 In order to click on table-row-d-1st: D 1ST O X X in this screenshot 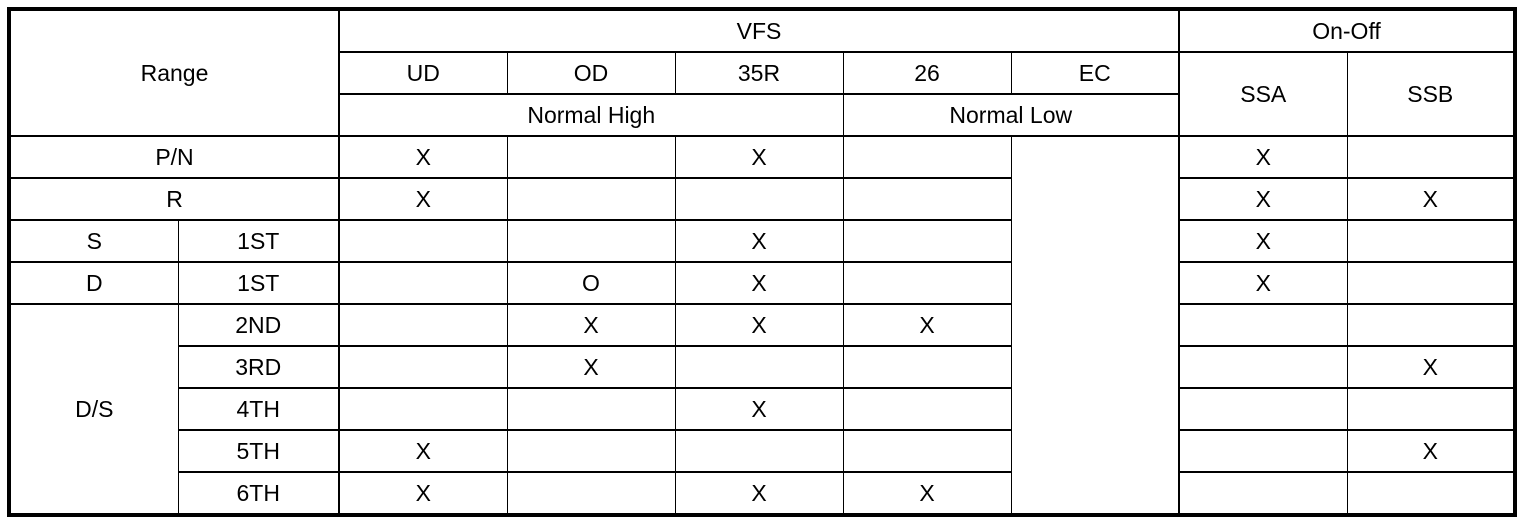, I will do `click(762, 283)`.